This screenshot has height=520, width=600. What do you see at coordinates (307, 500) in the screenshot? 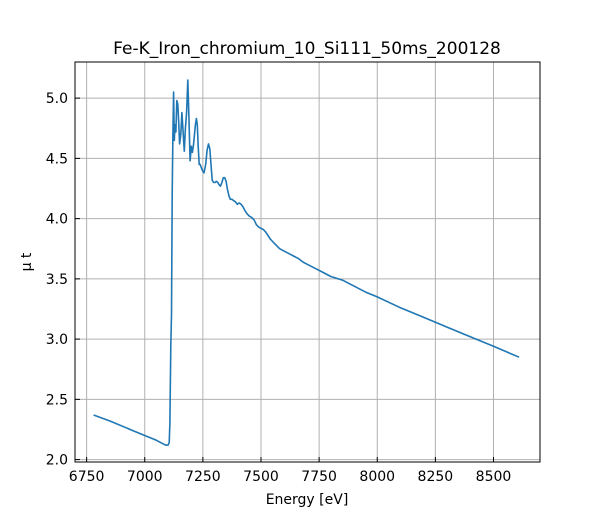
I see `x-axis-label: Energy [eV]` at bounding box center [307, 500].